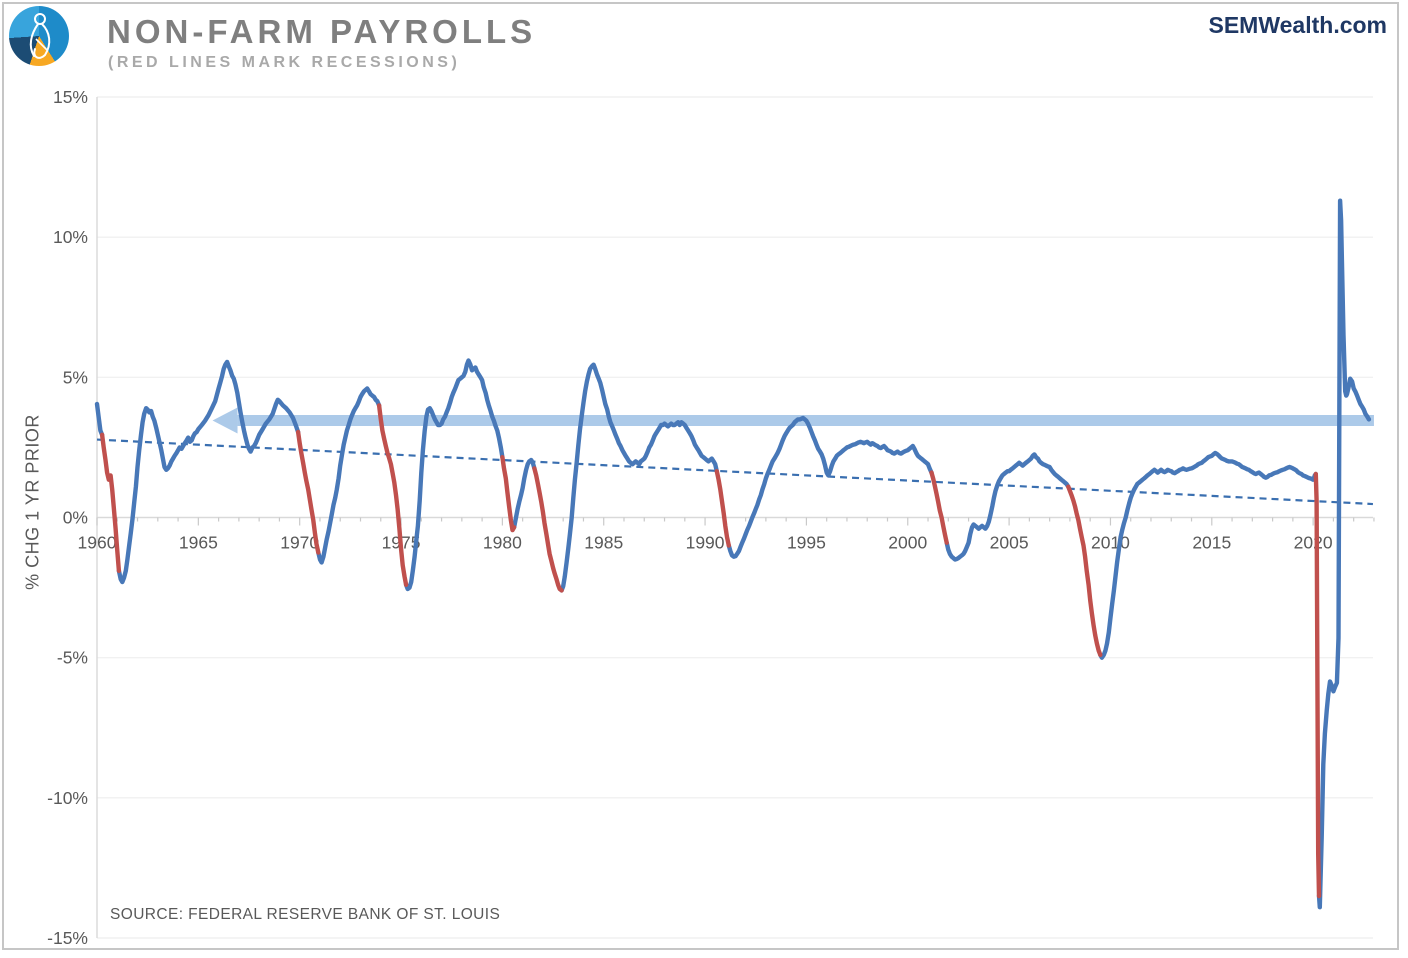  What do you see at coordinates (299, 543) in the screenshot?
I see `x-axis-tick-label: 1970` at bounding box center [299, 543].